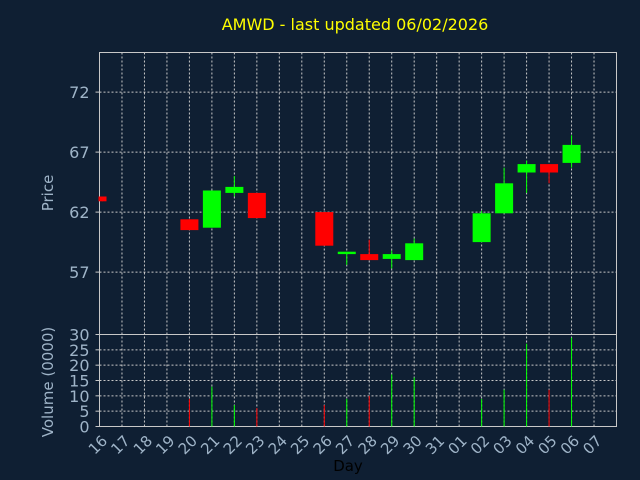  I want to click on chart-title: AMWD - last updated 06/02/2026, so click(355, 24).